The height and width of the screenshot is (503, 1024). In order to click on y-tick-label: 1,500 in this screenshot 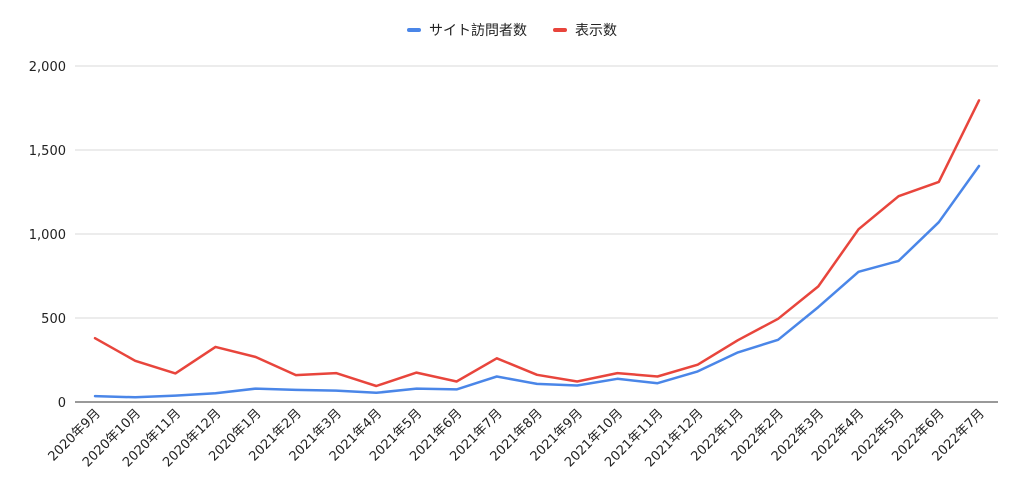, I will do `click(47, 151)`.